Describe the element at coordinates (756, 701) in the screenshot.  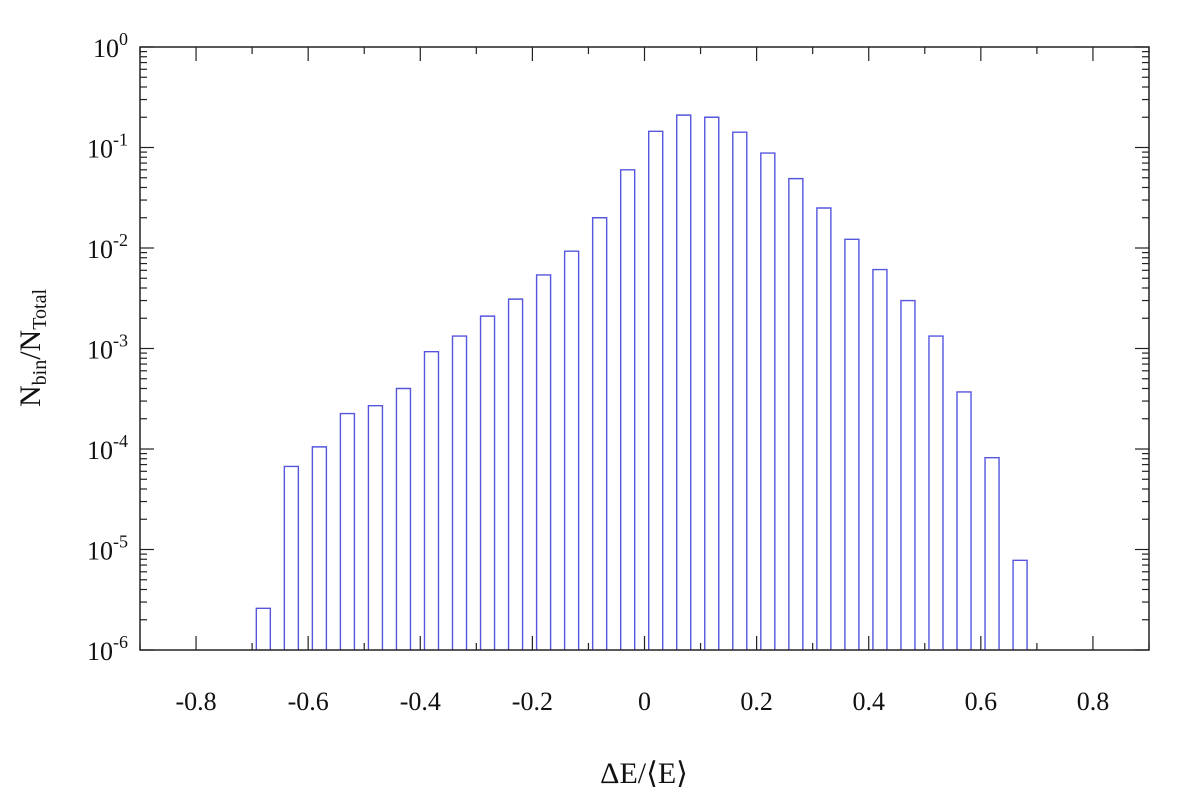
I see `x-tick-label: 0.2` at that location.